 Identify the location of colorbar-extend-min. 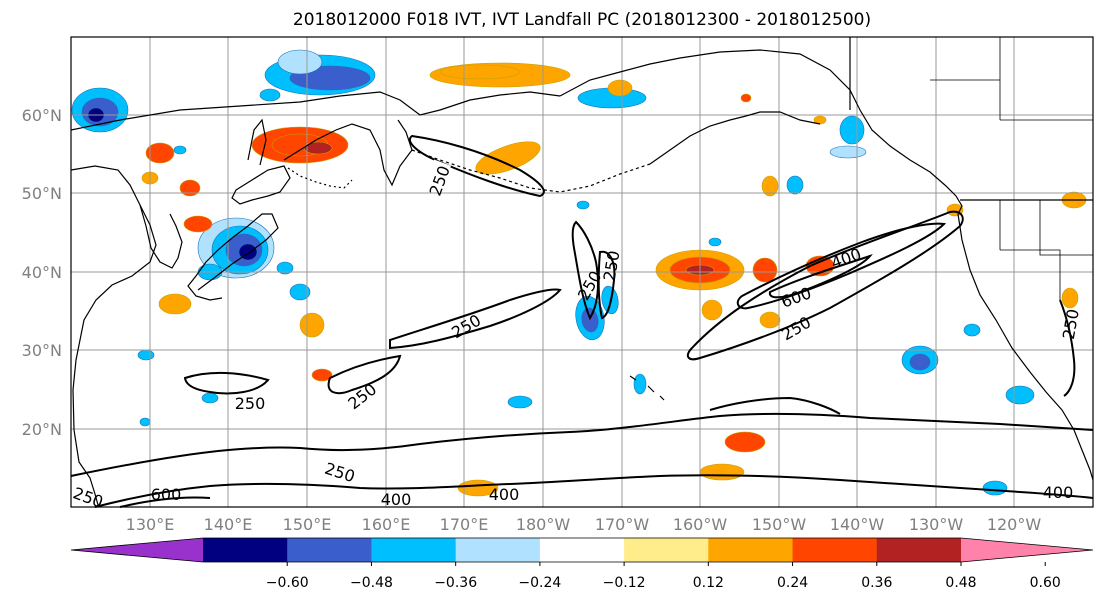
(137, 550).